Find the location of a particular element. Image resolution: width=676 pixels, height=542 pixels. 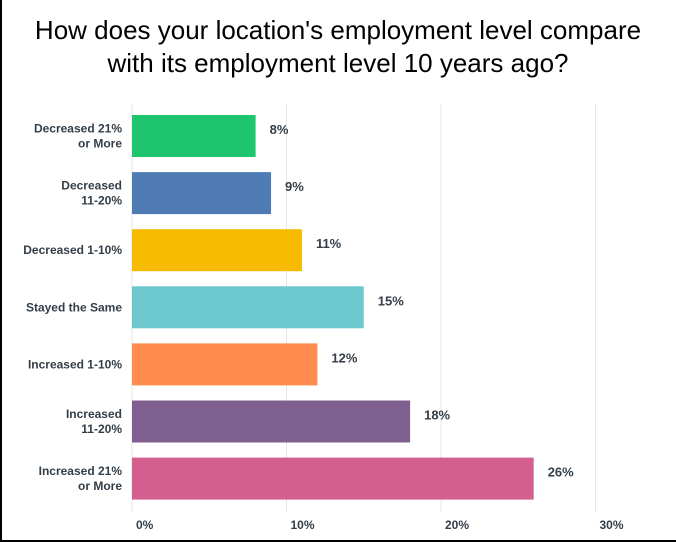

category-label-1-line-1: 11-20% is located at coordinates (101, 201).